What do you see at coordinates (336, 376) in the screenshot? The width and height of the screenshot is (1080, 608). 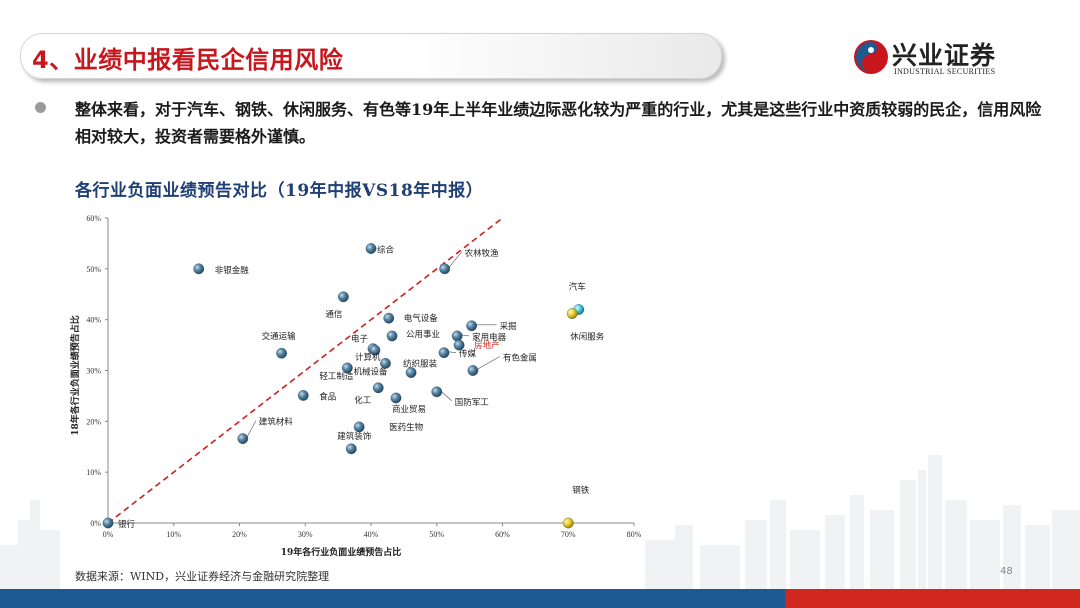 I see `point-label: 轻工制造` at bounding box center [336, 376].